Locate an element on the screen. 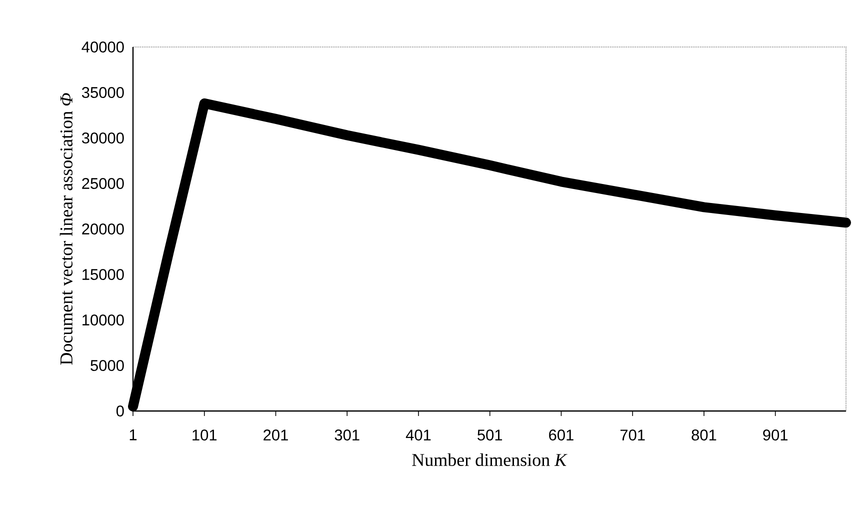 The height and width of the screenshot is (531, 852). y-tick-label: 20000 is located at coordinates (103, 229).